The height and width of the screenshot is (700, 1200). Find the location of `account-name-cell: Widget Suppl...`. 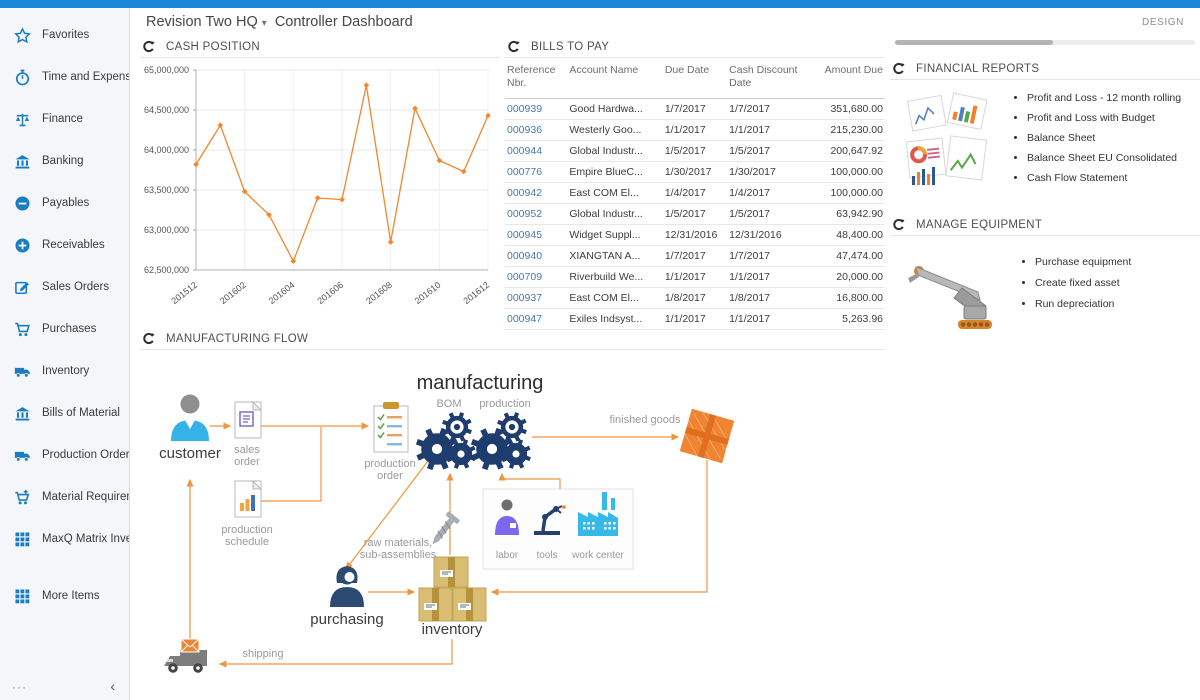

account-name-cell: Widget Suppl... is located at coordinates (615, 235).